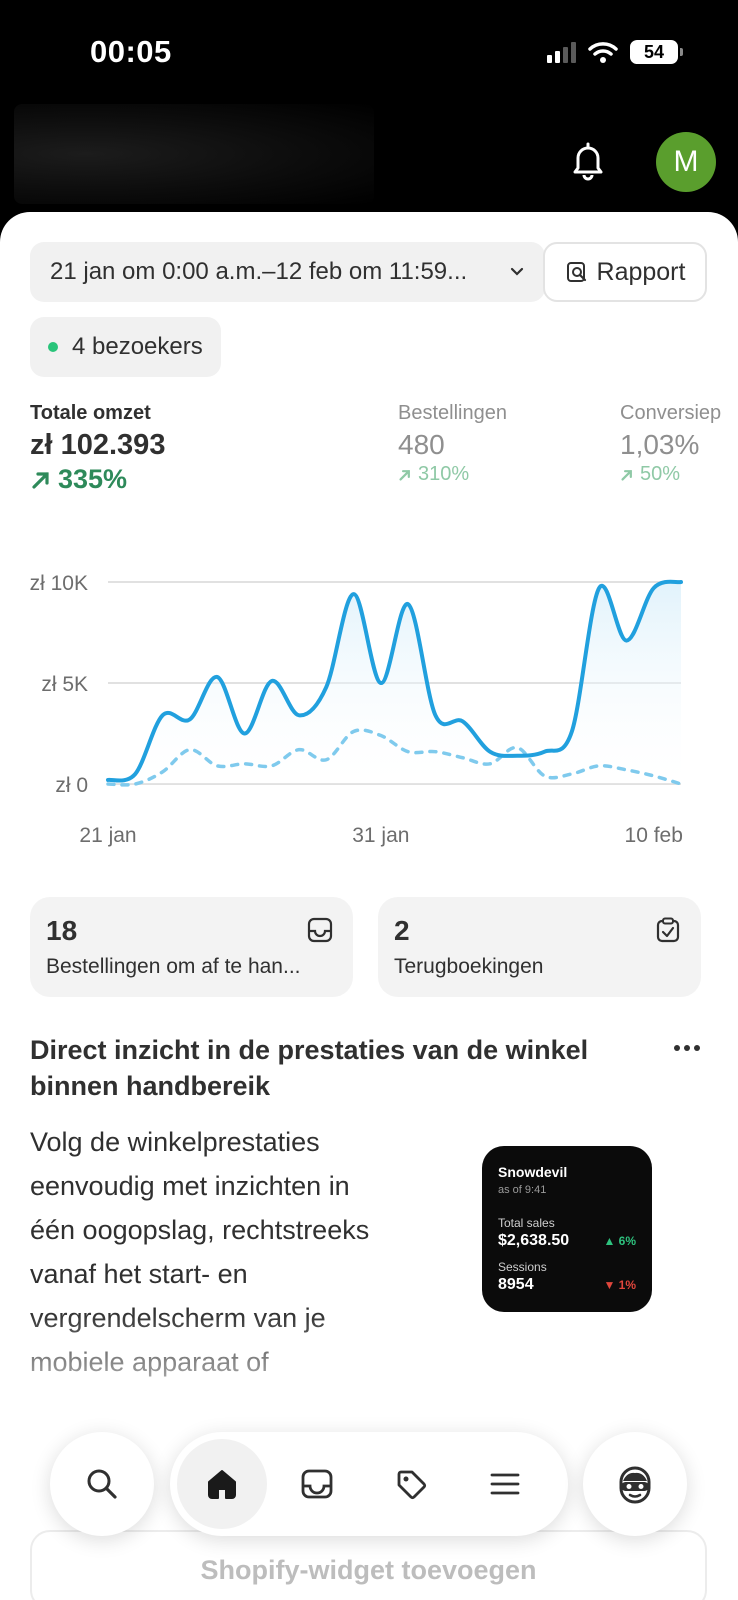  Describe the element at coordinates (671, 413) in the screenshot. I see `metric-label: Conversiep` at that location.